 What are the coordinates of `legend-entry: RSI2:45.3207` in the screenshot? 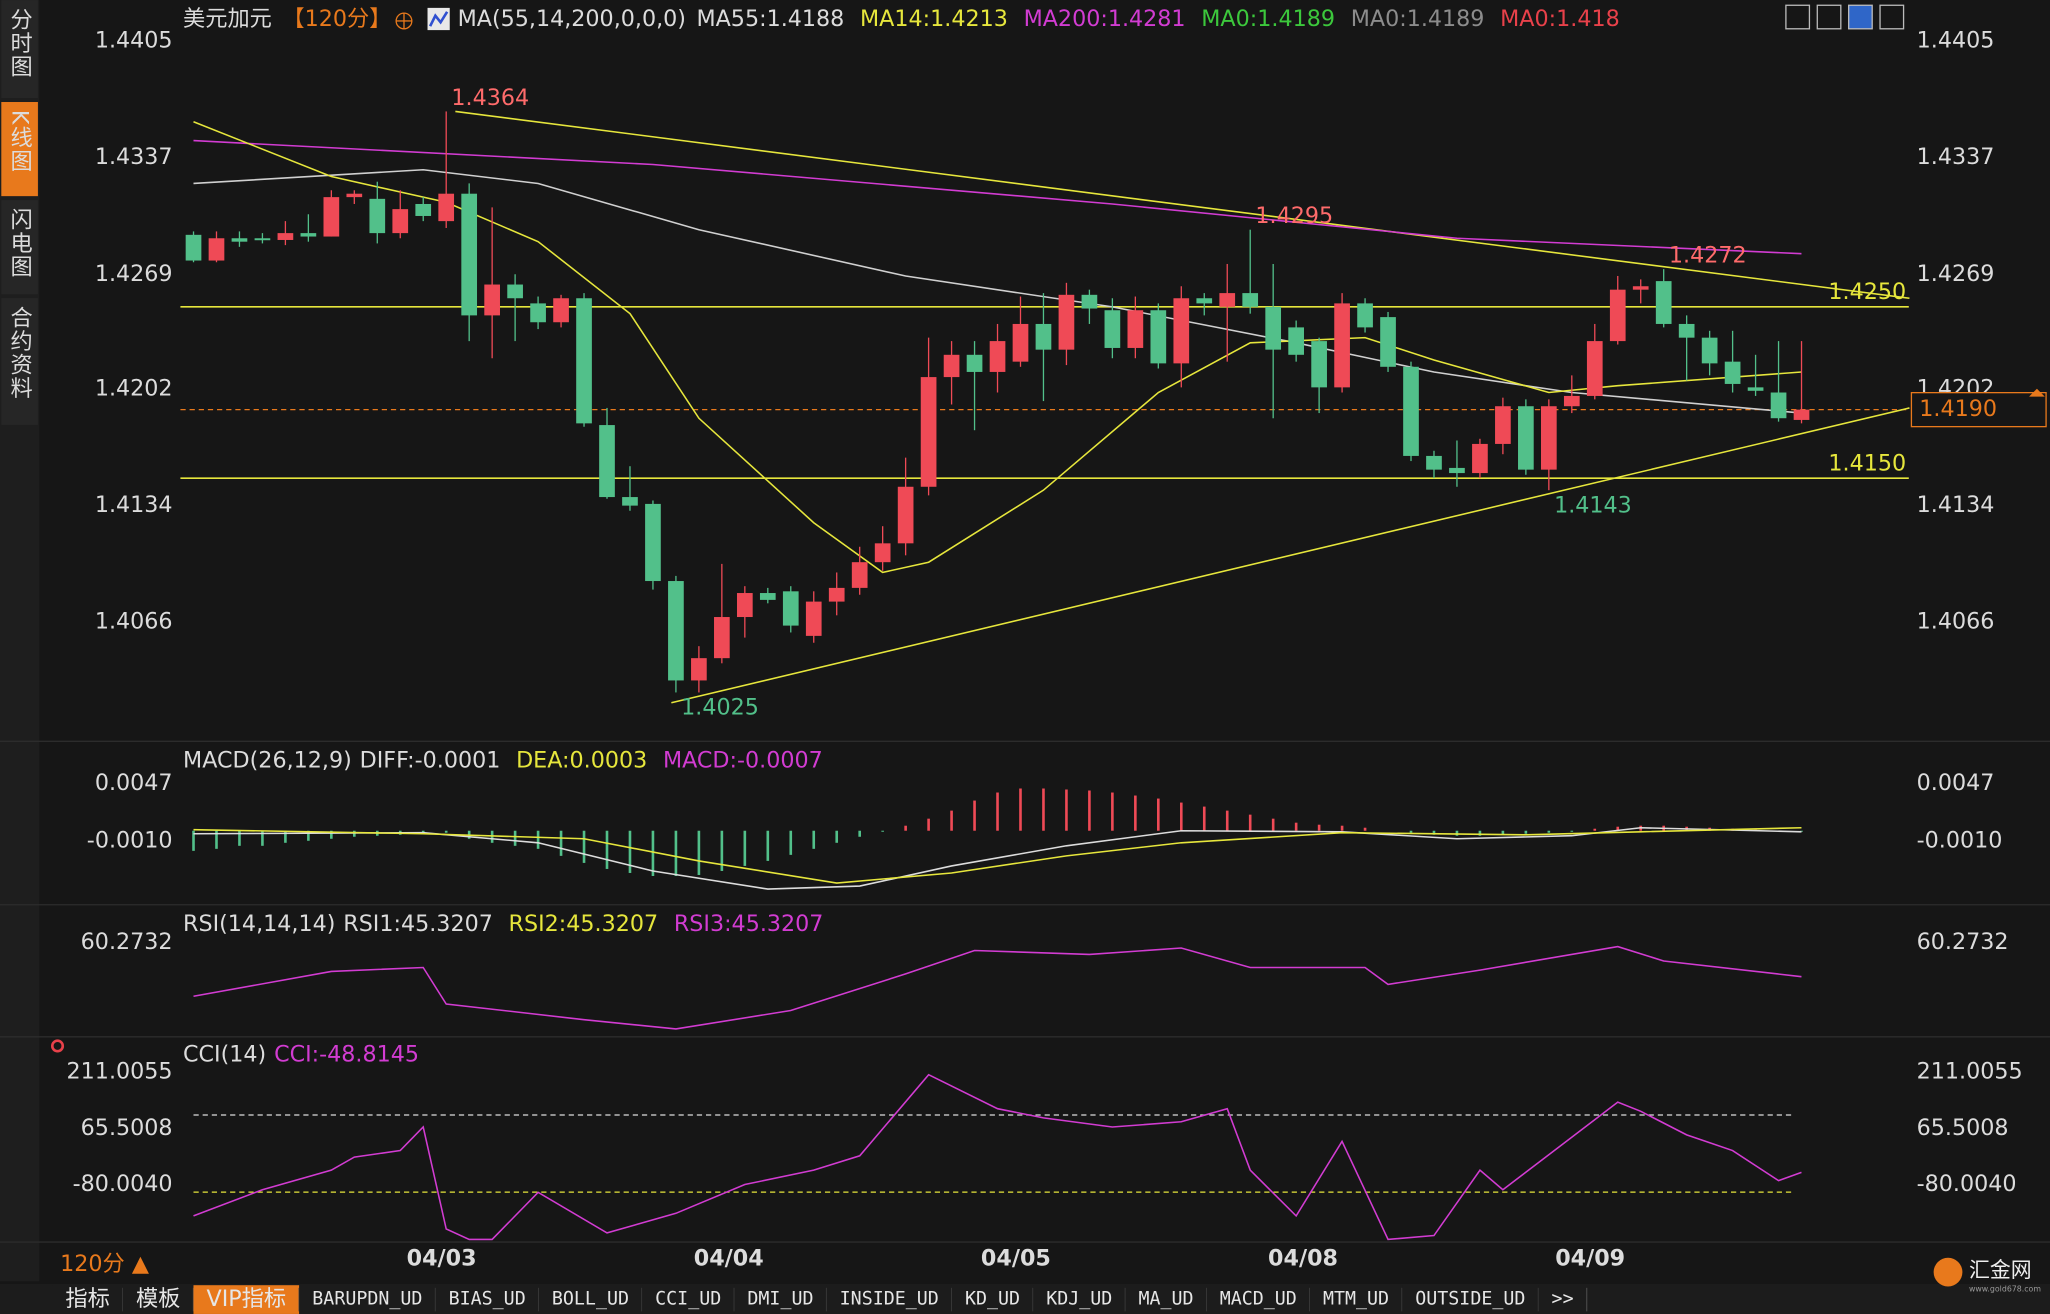 It's located at (584, 924).